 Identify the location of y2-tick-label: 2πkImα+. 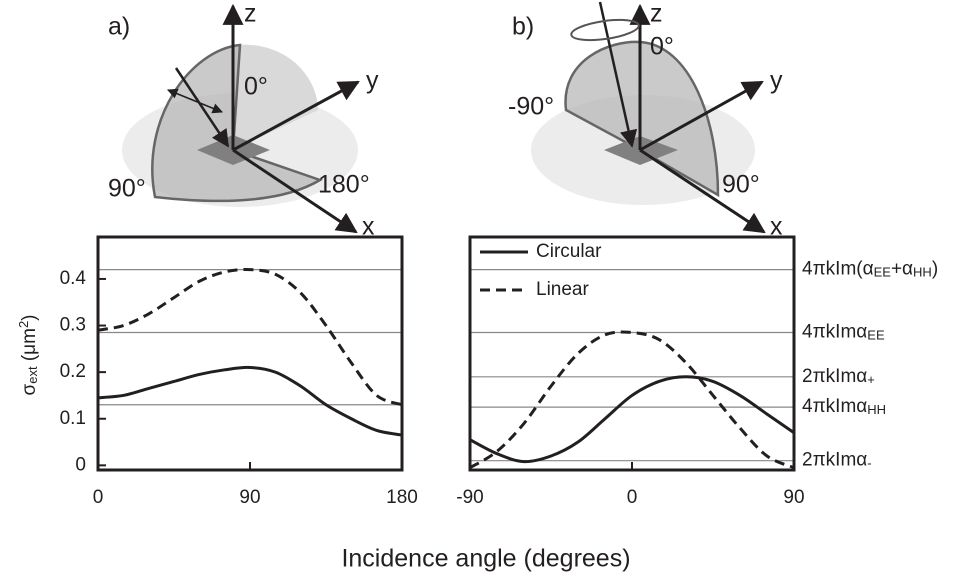
(838, 376).